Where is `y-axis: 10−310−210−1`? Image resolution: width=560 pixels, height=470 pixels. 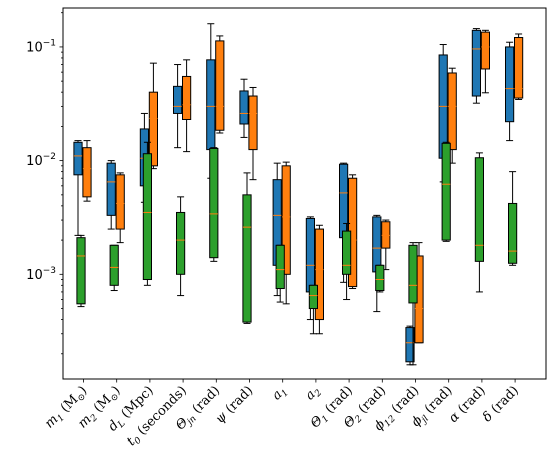
y-axis: 10−310−210−1 is located at coordinates (44, 183).